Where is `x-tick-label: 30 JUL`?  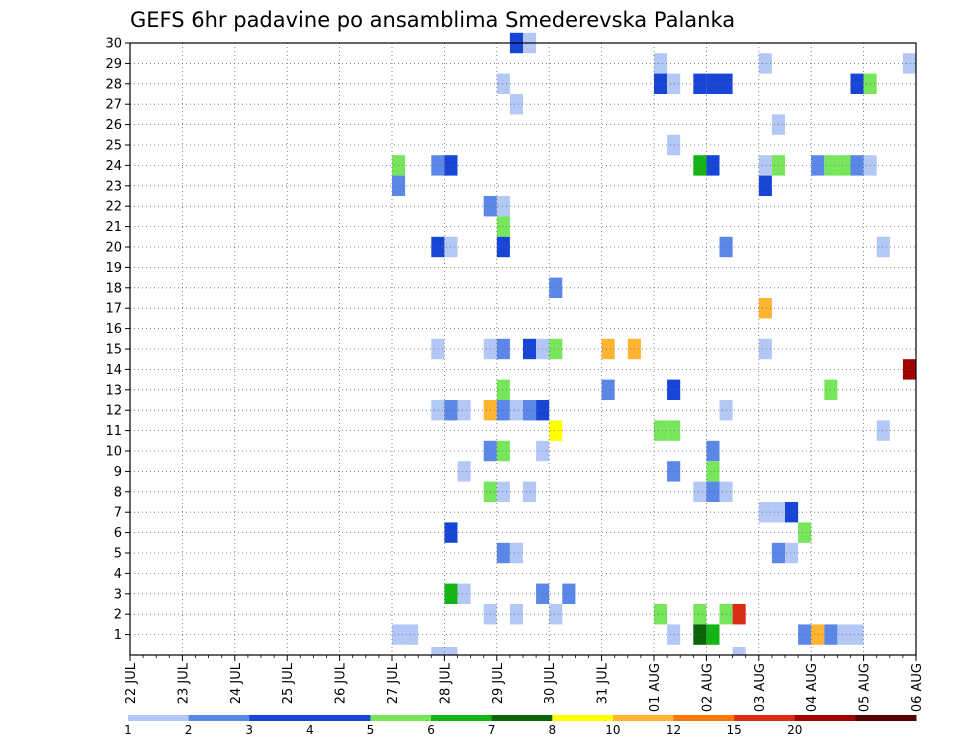
x-tick-label: 30 JUL is located at coordinates (550, 683).